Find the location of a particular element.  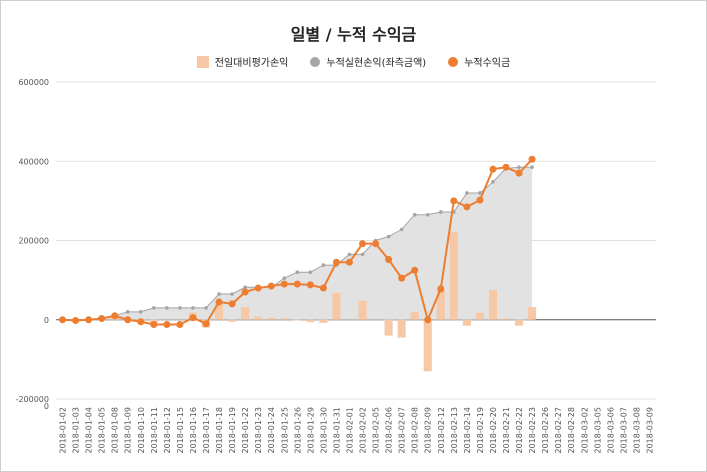

x-tick-label: 2018-01-03 is located at coordinates (76, 430).